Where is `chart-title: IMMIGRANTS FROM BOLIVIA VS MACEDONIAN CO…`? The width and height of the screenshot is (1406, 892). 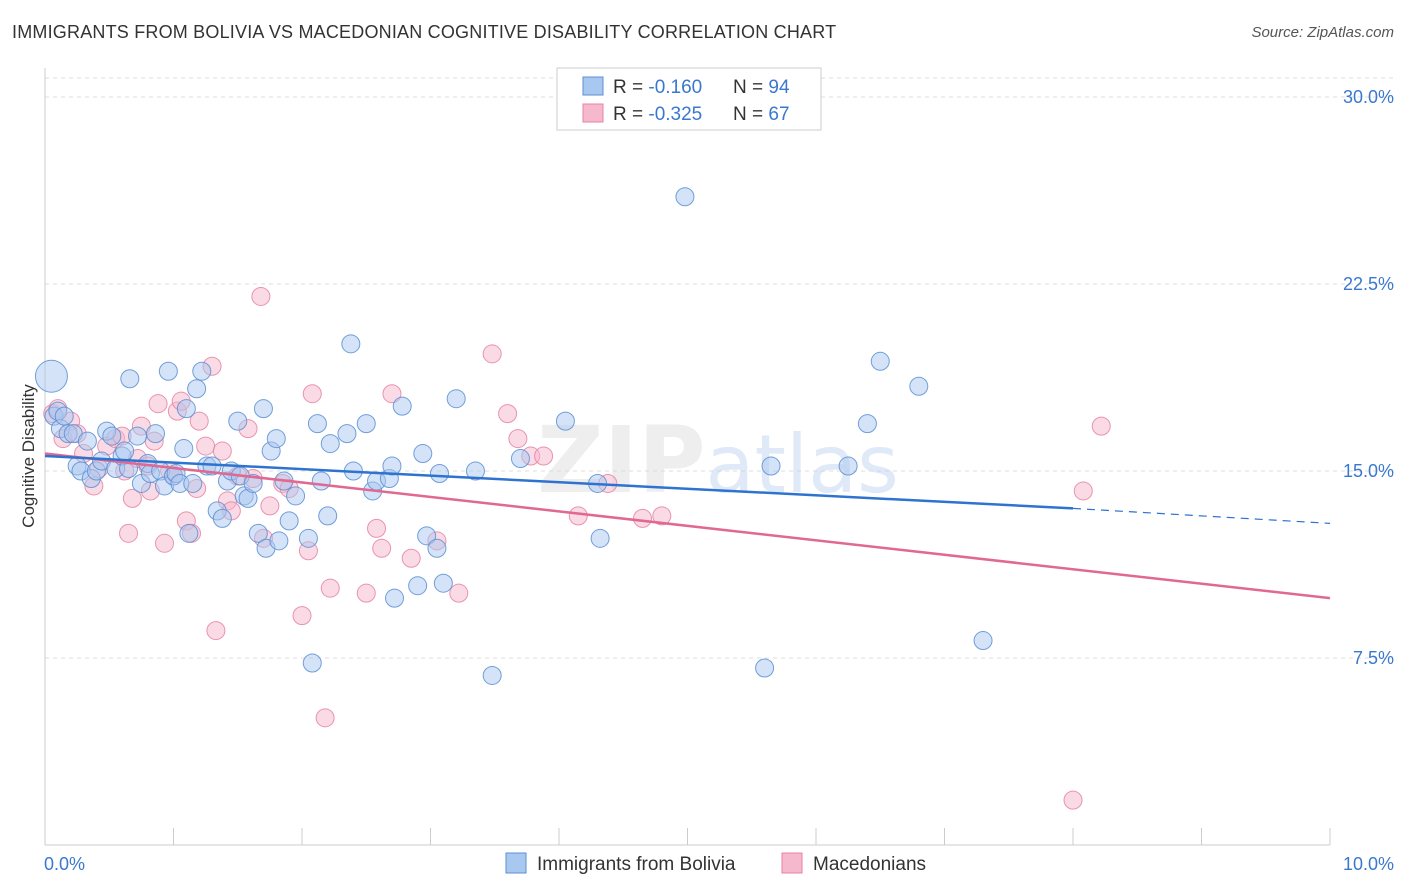 chart-title: IMMIGRANTS FROM BOLIVIA VS MACEDONIAN CO… is located at coordinates (424, 32).